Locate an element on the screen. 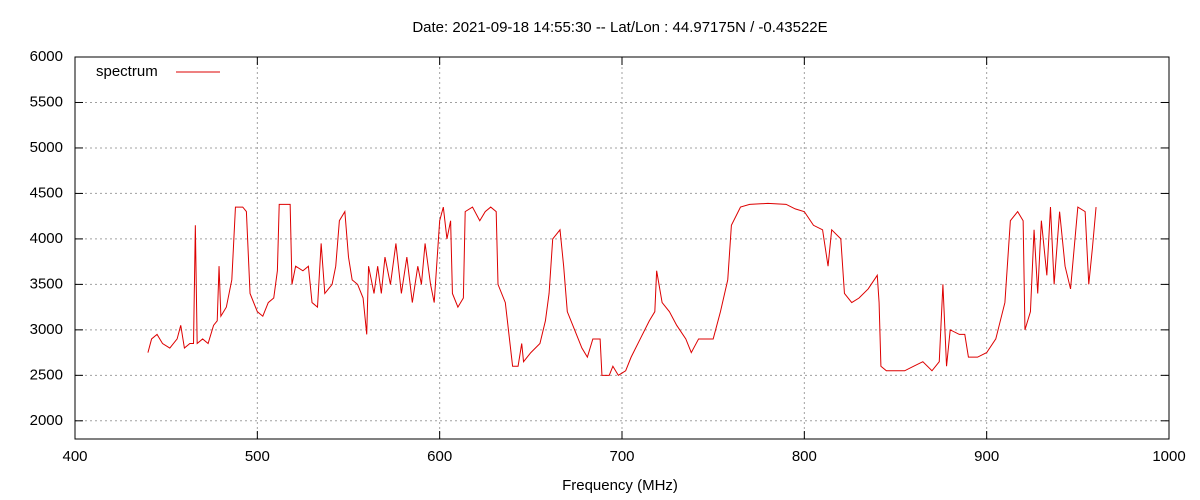 Image resolution: width=1200 pixels, height=500 pixels. x-tick-label: 700 is located at coordinates (621, 456).